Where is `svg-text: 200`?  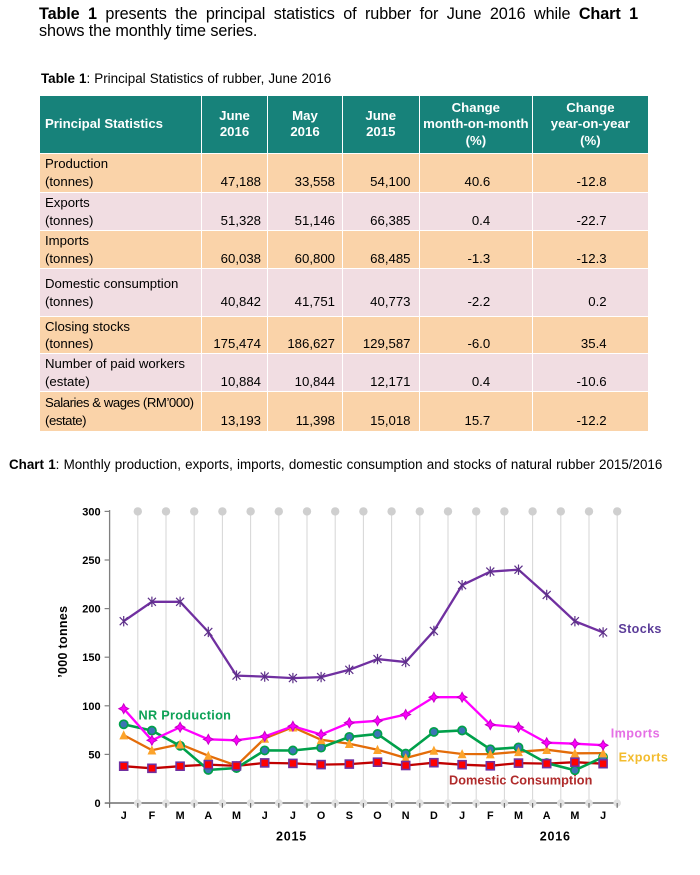 svg-text: 200 is located at coordinates (91, 610).